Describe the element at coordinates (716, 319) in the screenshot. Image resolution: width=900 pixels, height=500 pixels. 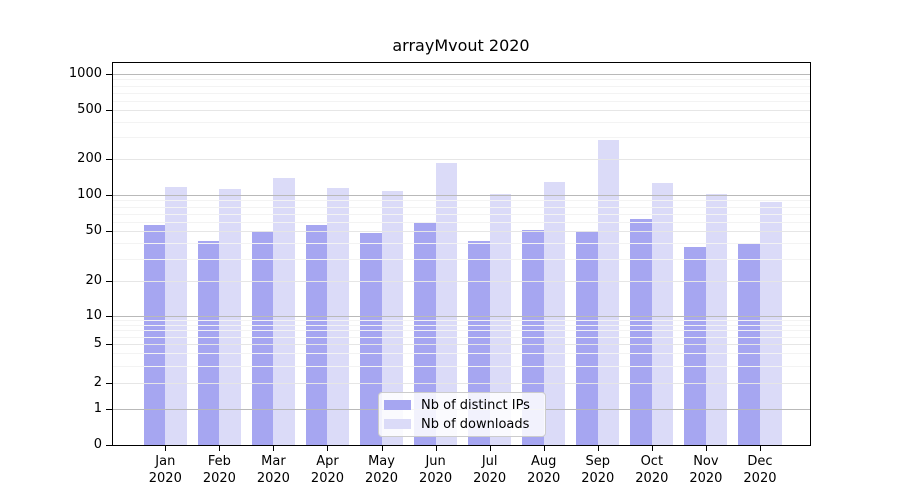
I see `bar-downloads-nov` at that location.